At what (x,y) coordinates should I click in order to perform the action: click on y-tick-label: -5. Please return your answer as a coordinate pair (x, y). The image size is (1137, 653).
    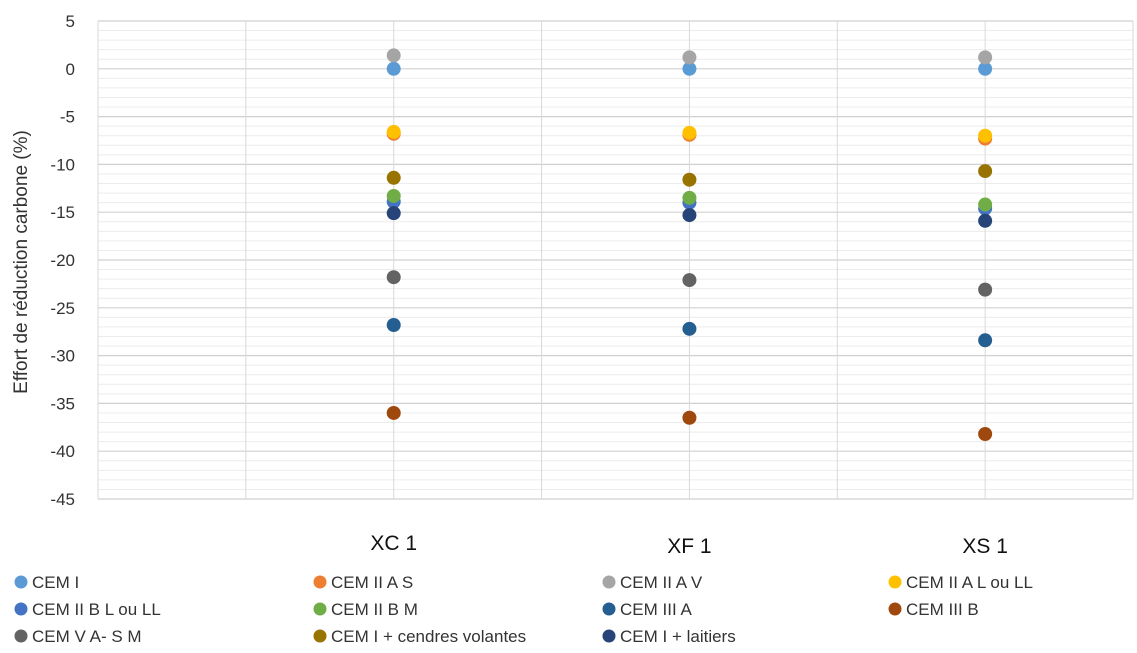
    Looking at the image, I should click on (67, 117).